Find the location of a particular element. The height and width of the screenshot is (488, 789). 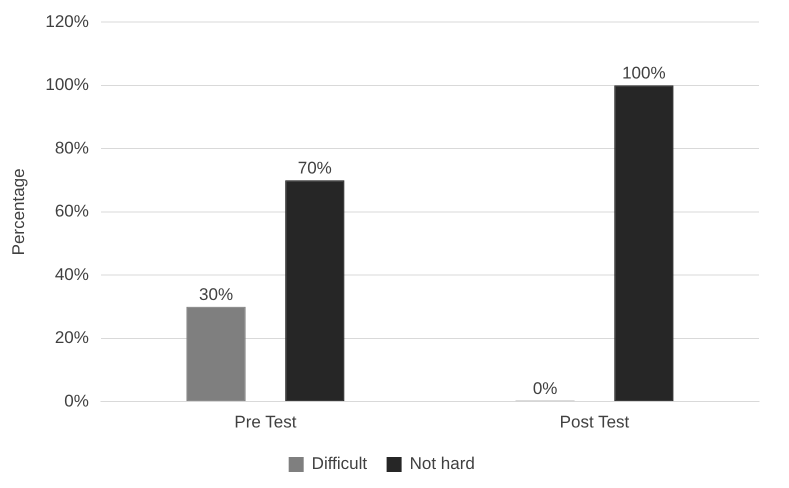

legend-label: Difficult is located at coordinates (340, 464).